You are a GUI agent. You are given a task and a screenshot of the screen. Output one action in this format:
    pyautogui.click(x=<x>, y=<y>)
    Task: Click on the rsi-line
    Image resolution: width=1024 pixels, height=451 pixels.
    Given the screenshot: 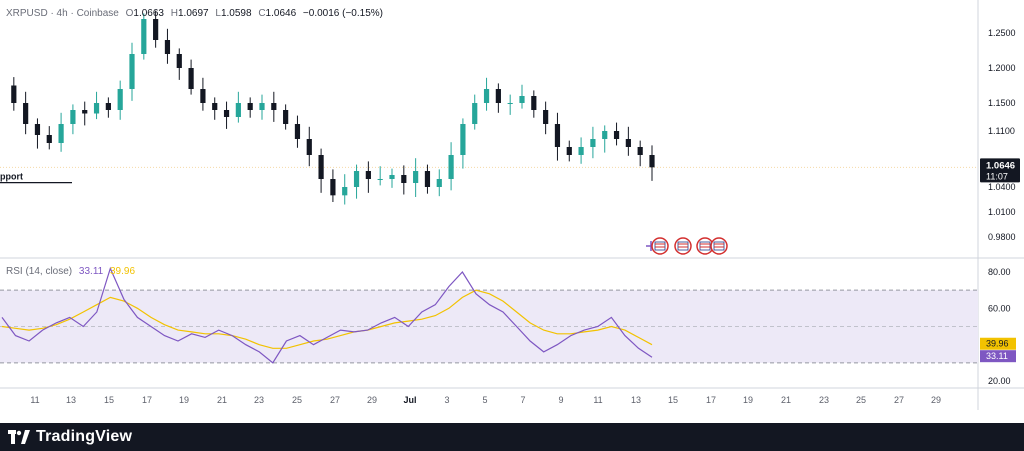 What is the action you would take?
    pyautogui.click(x=327, y=315)
    